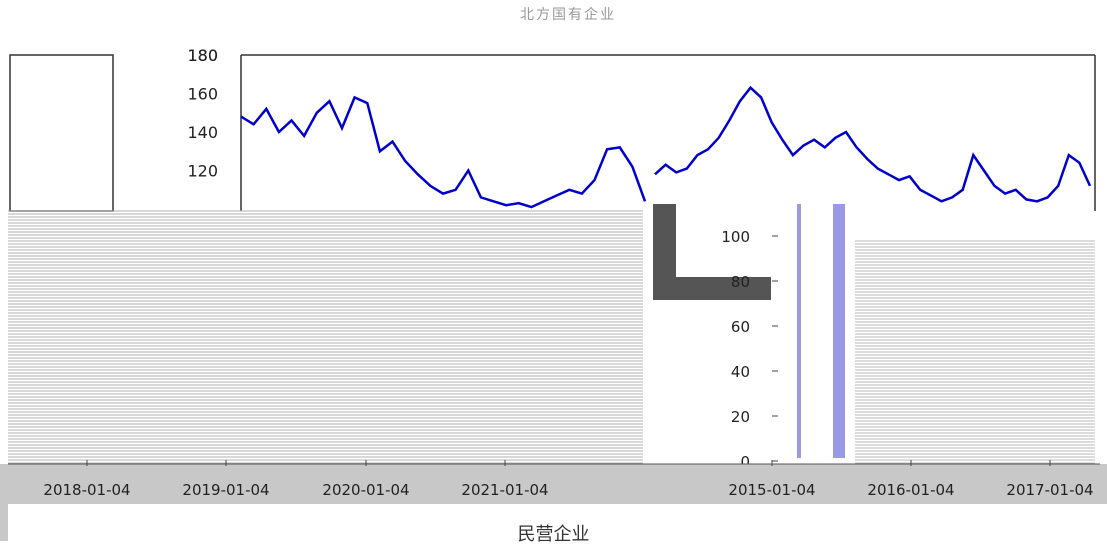 This screenshot has height=546, width=1107. I want to click on upper-series-line-group, so click(443, 152).